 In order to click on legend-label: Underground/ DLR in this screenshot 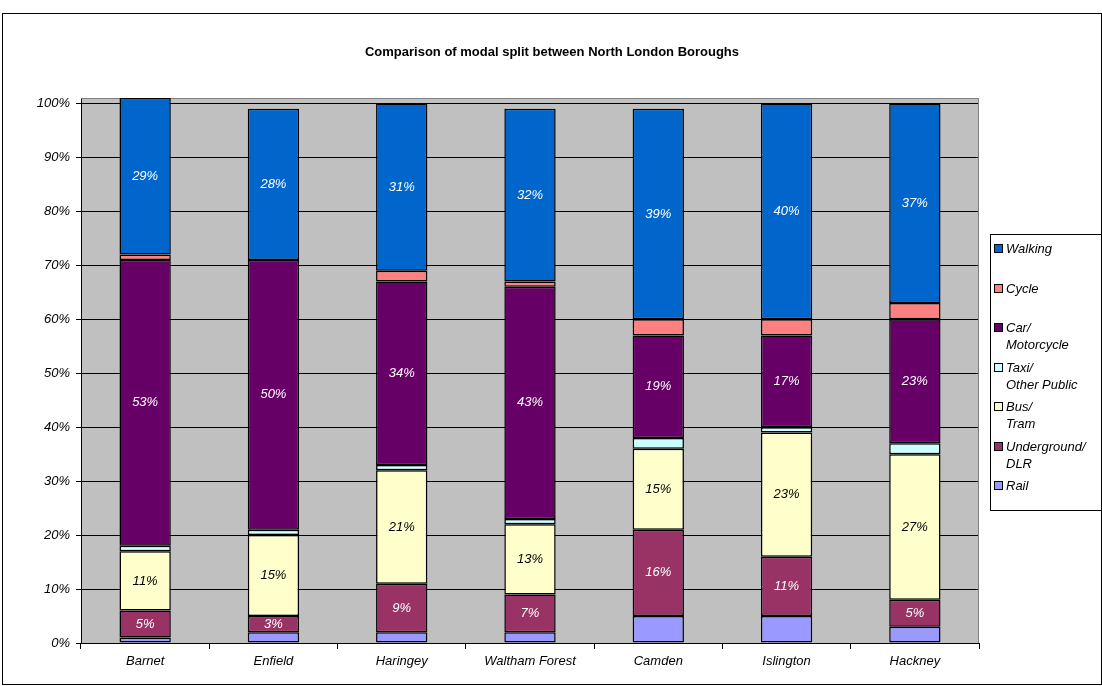, I will do `click(1046, 454)`.